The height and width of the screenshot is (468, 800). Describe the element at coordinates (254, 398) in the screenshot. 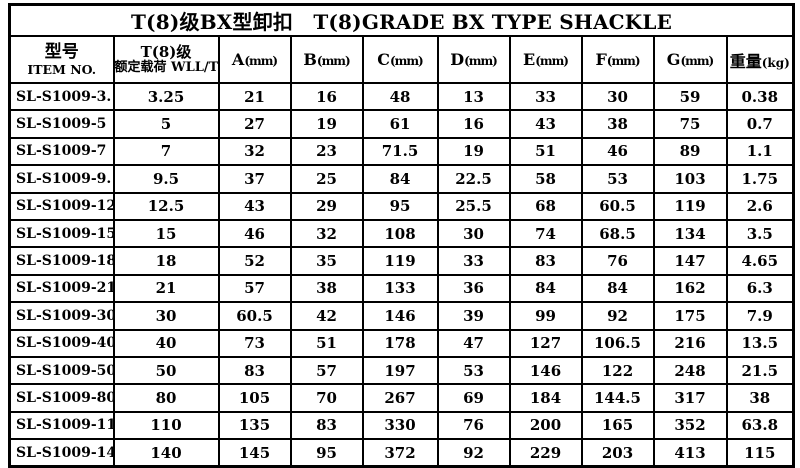

I see `value-cell: 105` at that location.